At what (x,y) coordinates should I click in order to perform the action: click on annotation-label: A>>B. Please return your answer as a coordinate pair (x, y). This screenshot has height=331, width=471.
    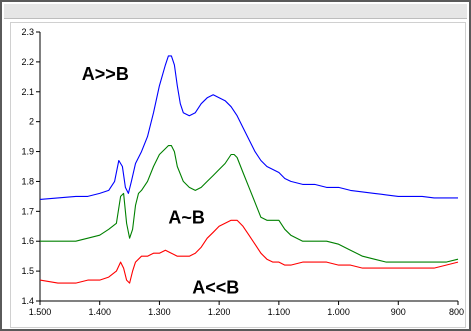
    Looking at the image, I should click on (105, 74).